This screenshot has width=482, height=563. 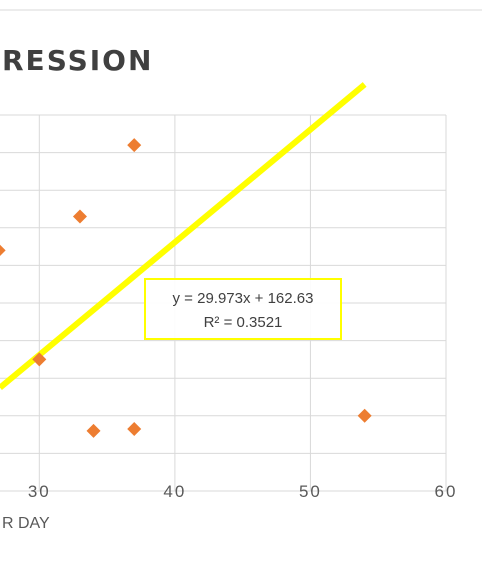 What do you see at coordinates (243, 298) in the screenshot?
I see `trendline-equation: y = 29.973x + 162.63` at bounding box center [243, 298].